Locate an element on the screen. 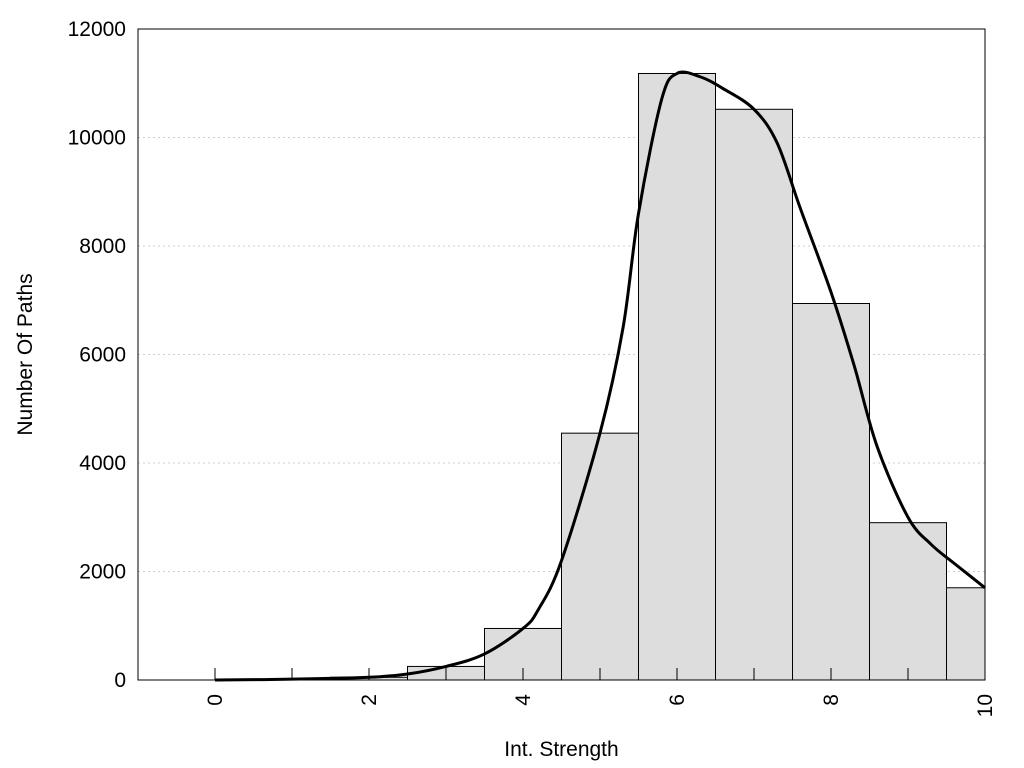 The height and width of the screenshot is (768, 1024). x-tick-label: 2 is located at coordinates (369, 700).